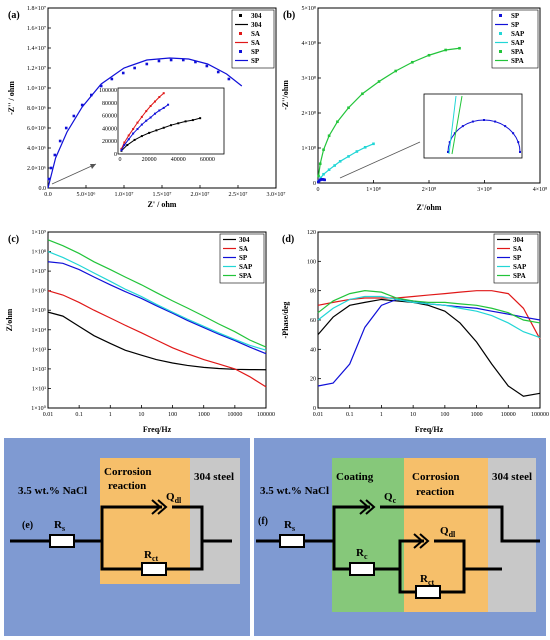  Describe the element at coordinates (214, 477) in the screenshot. I see `steel-label-e: 304 steel` at that location.